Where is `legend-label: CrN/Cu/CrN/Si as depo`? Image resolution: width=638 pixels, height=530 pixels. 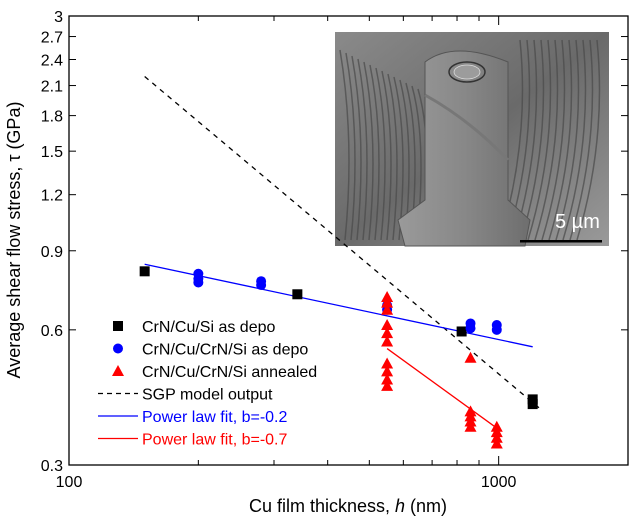 legend-label: CrN/Cu/CrN/Si as depo is located at coordinates (225, 350).